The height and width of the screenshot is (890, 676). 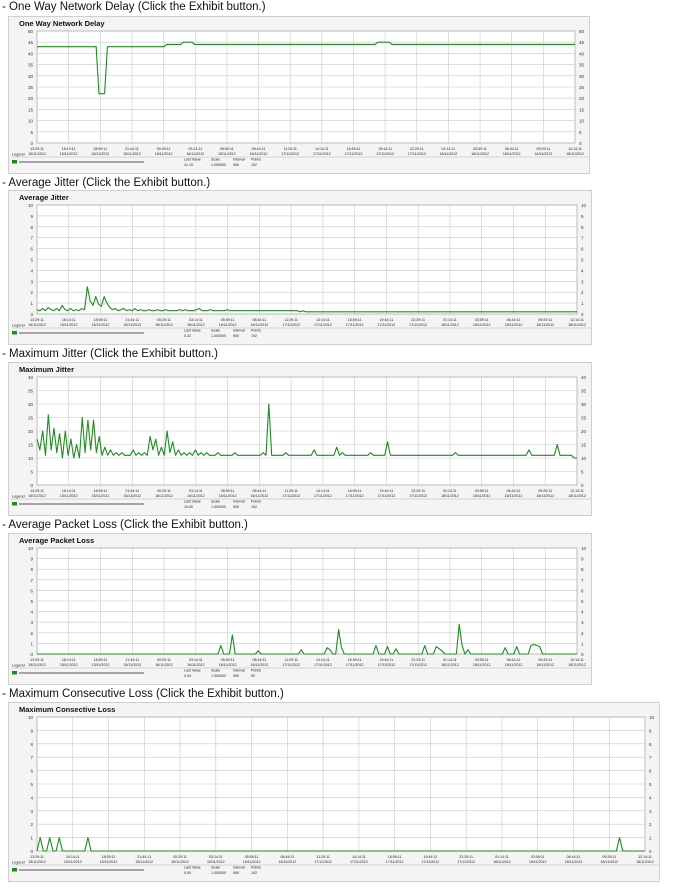 What do you see at coordinates (582, 260) in the screenshot?
I see `y2-tick-label: 5` at bounding box center [582, 260].